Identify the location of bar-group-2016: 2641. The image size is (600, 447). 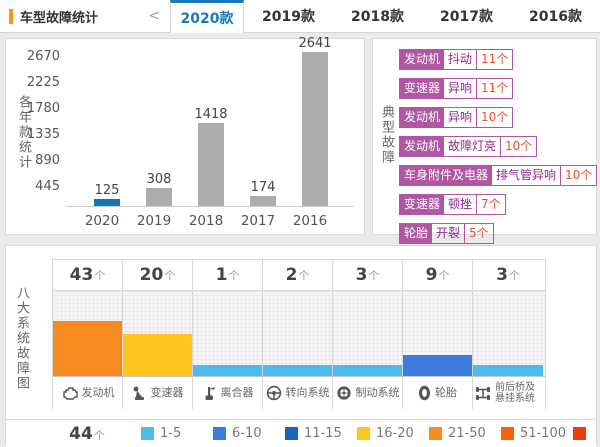
(315, 121).